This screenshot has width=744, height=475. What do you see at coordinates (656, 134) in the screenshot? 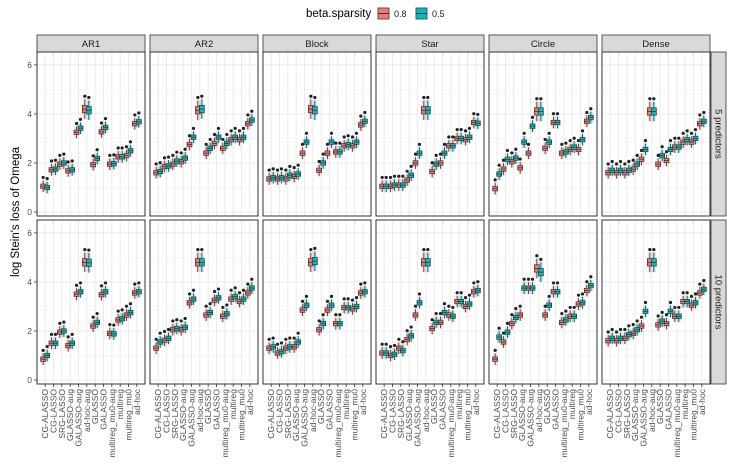
I see `panel-border` at bounding box center [656, 134].